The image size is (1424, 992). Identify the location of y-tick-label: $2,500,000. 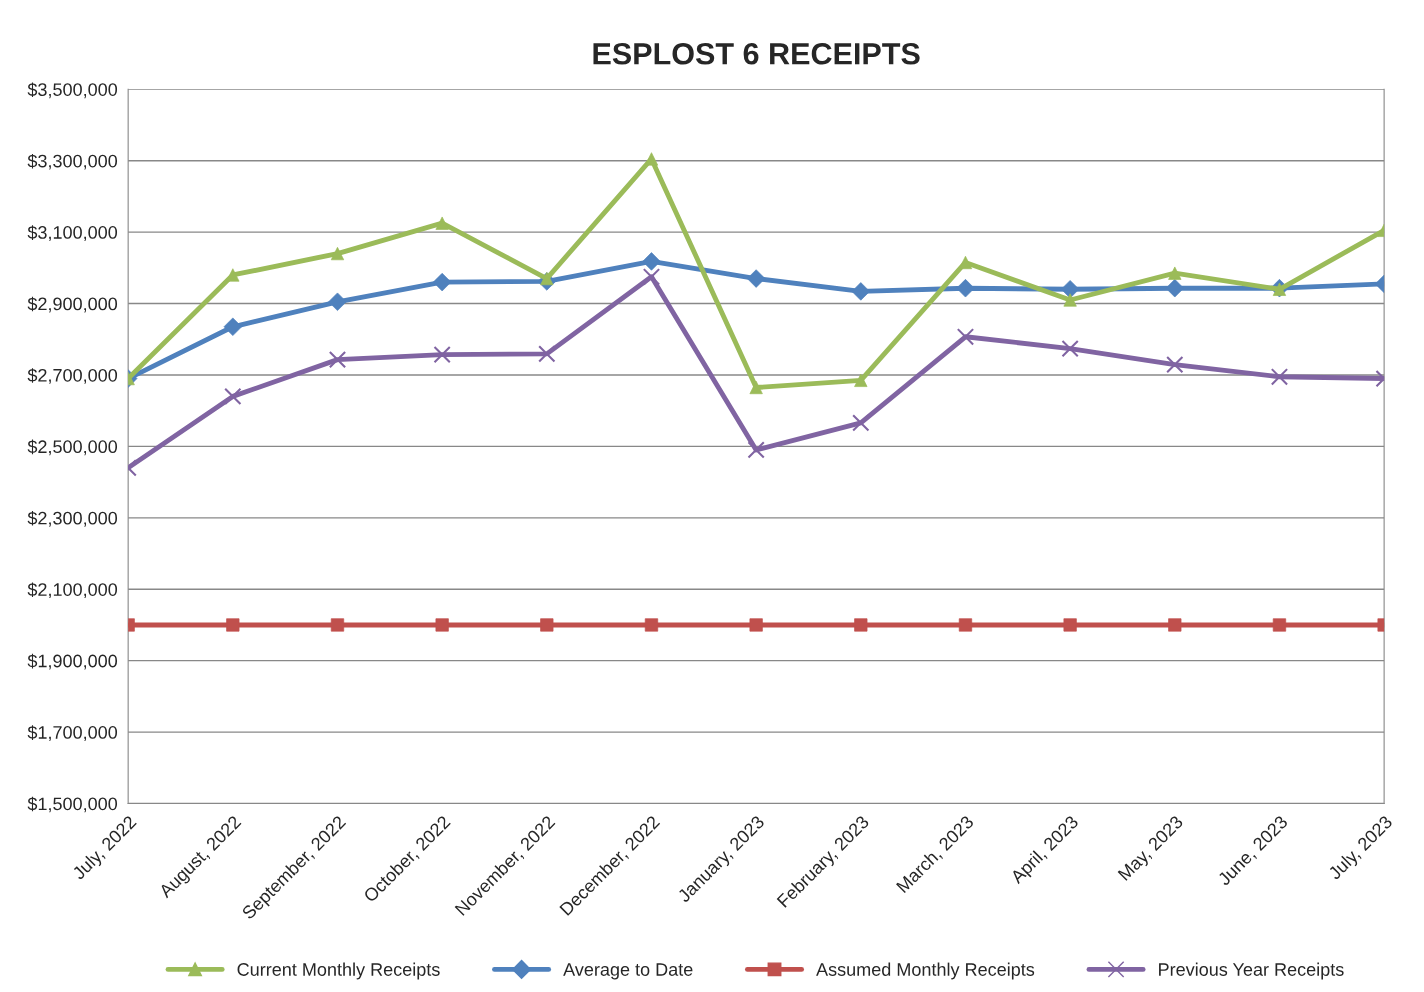
(72, 447).